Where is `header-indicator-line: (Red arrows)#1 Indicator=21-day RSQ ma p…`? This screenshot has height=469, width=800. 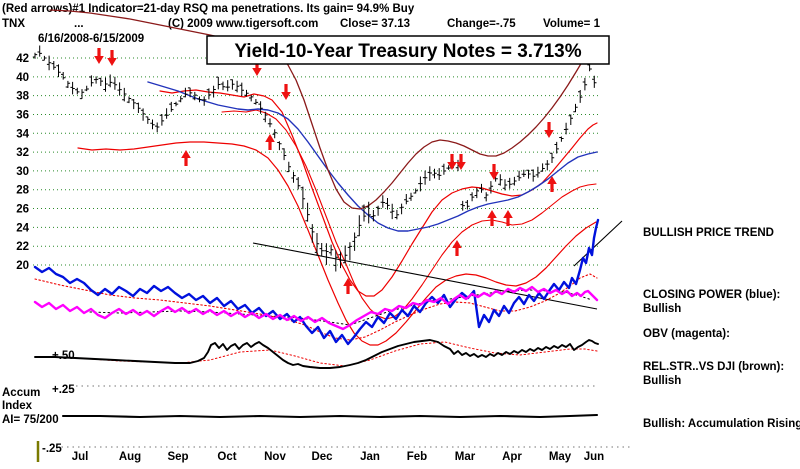
header-indicator-line: (Red arrows)#1 Indicator=21-day RSQ ma p… is located at coordinates (208, 9).